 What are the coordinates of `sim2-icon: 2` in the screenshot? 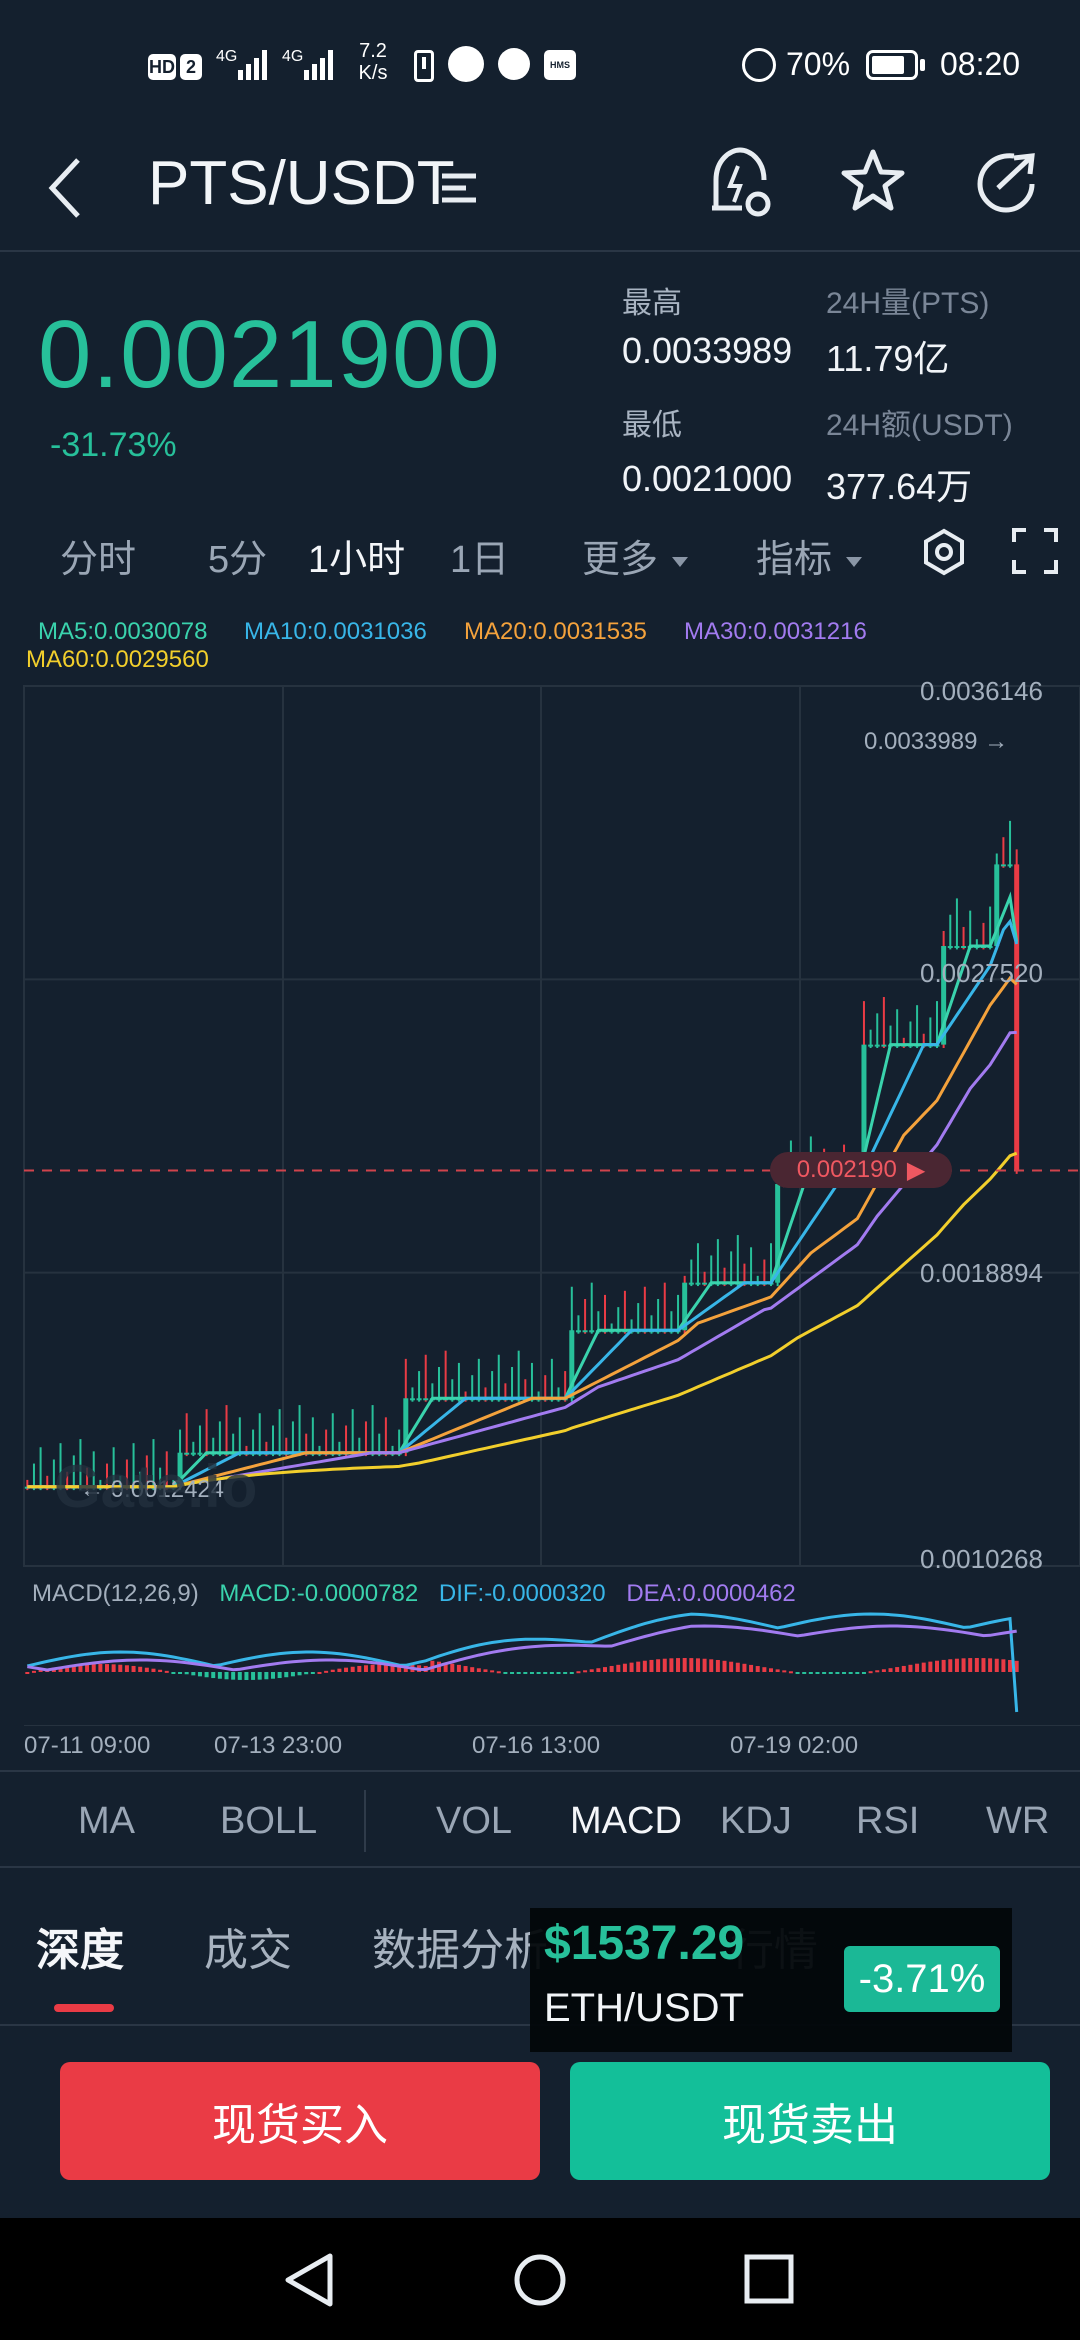 It's located at (191, 67).